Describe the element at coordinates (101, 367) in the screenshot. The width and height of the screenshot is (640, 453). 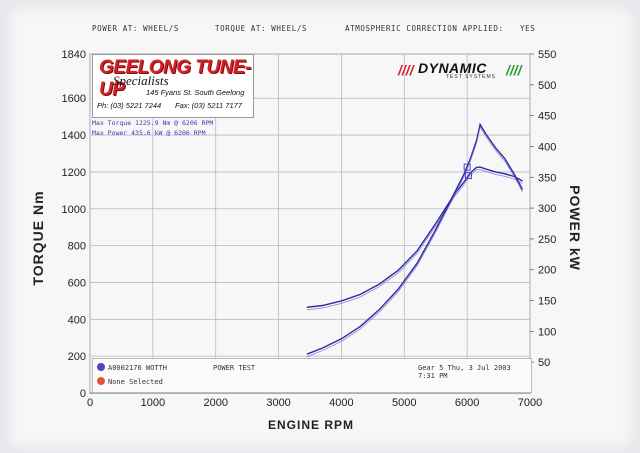
I see `legend-run1-dot` at that location.